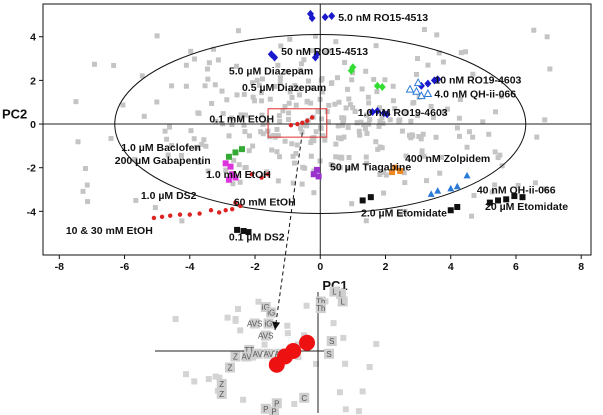 The image size is (603, 415). What do you see at coordinates (403, 113) in the screenshot?
I see `annotation-label: 1.0 nM RO19-4603` at bounding box center [403, 113].